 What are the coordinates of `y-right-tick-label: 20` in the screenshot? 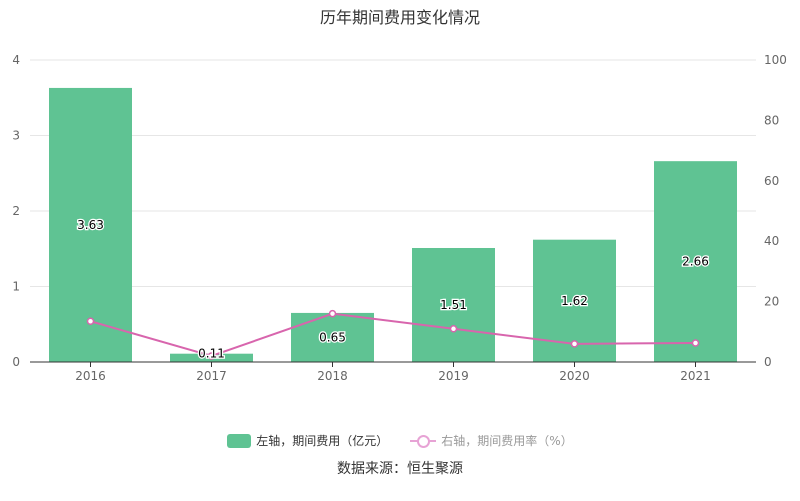 It's located at (771, 302).